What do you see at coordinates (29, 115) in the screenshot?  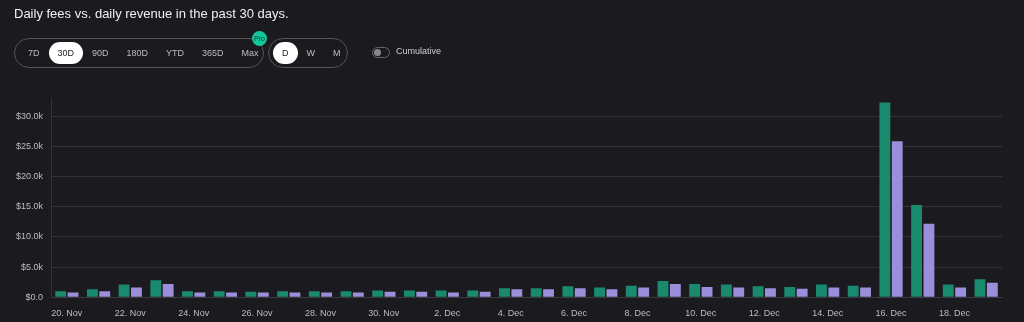 I see `y-tick-label: $30.0k` at bounding box center [29, 115].